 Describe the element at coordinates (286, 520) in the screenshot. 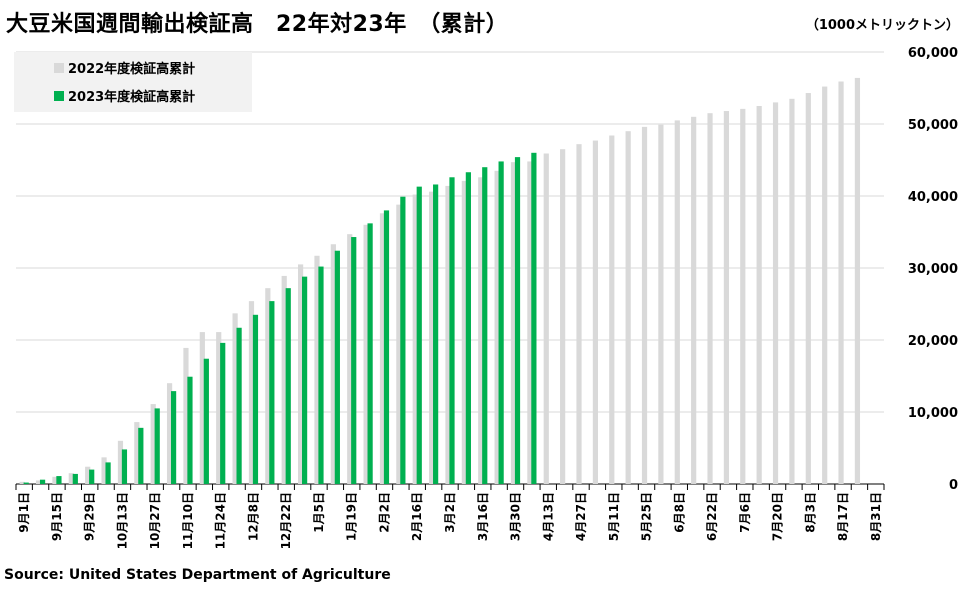

I see `x-tick-label: 12月22日` at that location.